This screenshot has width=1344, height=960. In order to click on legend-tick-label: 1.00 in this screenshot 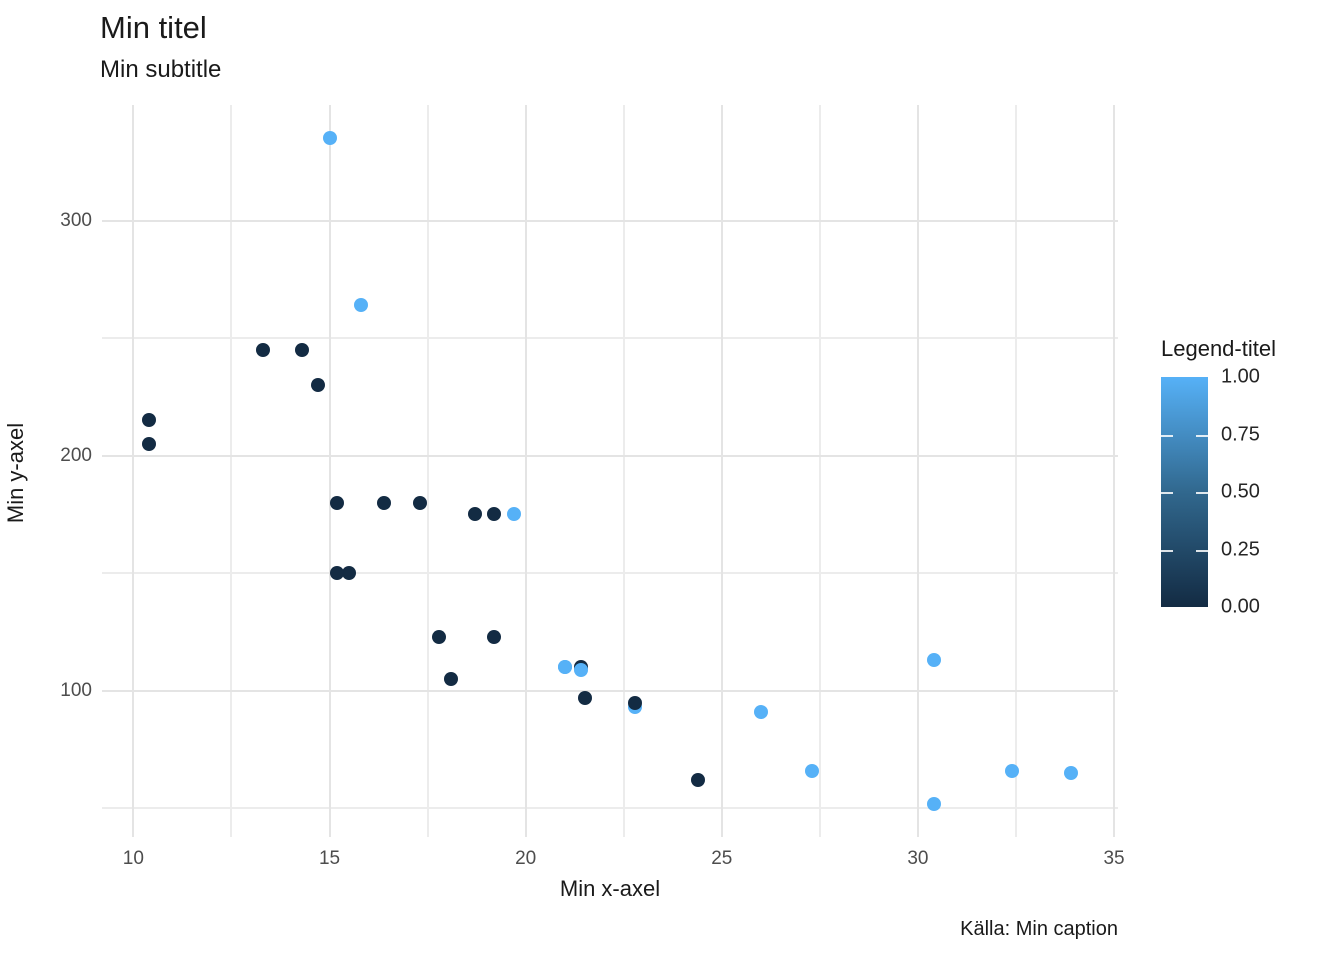, I will do `click(1240, 376)`.